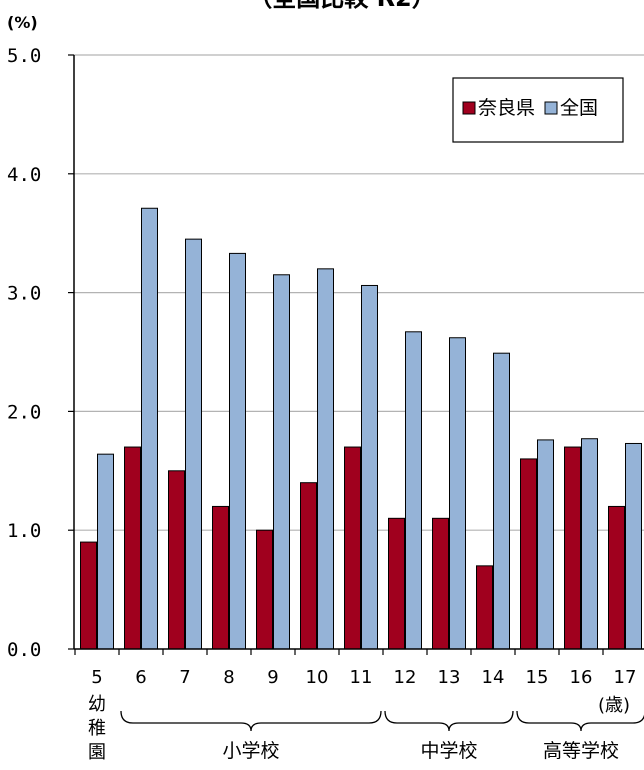 The width and height of the screenshot is (644, 770). I want to click on x-axis-ticks: 5 6 7 8 9 10 11 12 13 14 15 16 17, so click(355, 668).